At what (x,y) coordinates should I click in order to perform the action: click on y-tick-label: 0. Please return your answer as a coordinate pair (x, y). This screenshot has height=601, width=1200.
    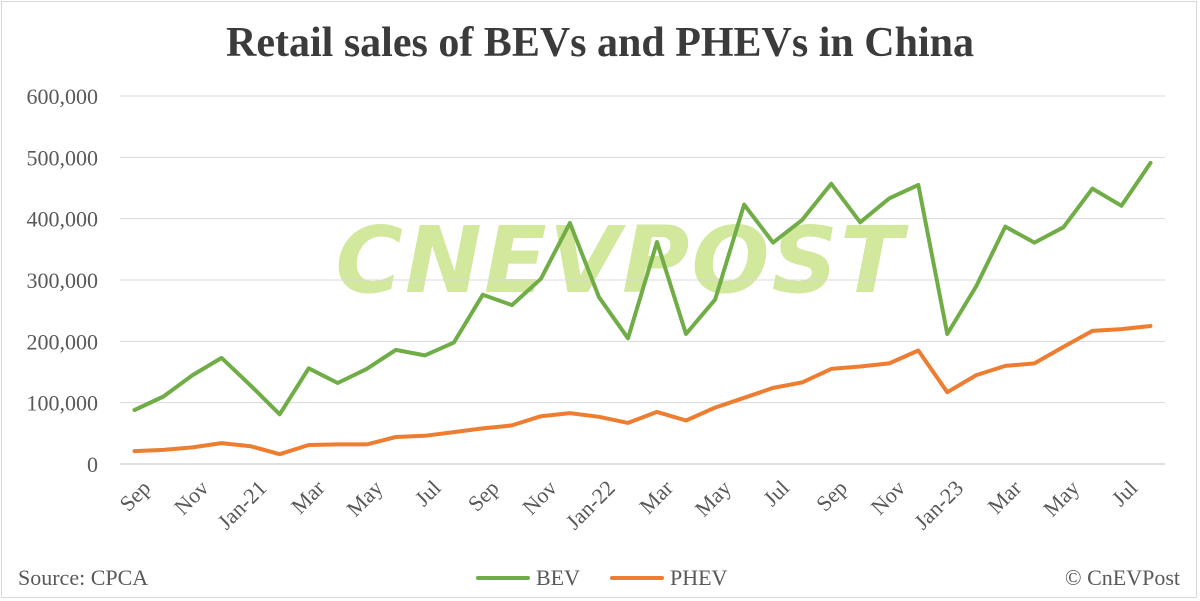
    Looking at the image, I should click on (92, 464).